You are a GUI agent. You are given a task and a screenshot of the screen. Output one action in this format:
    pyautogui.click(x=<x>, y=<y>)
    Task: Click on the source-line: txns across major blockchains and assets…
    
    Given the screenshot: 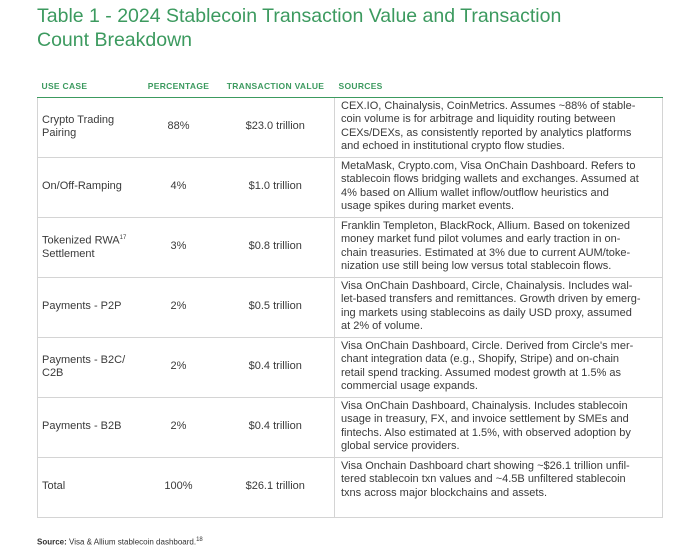 What is the action you would take?
    pyautogui.click(x=444, y=492)
    